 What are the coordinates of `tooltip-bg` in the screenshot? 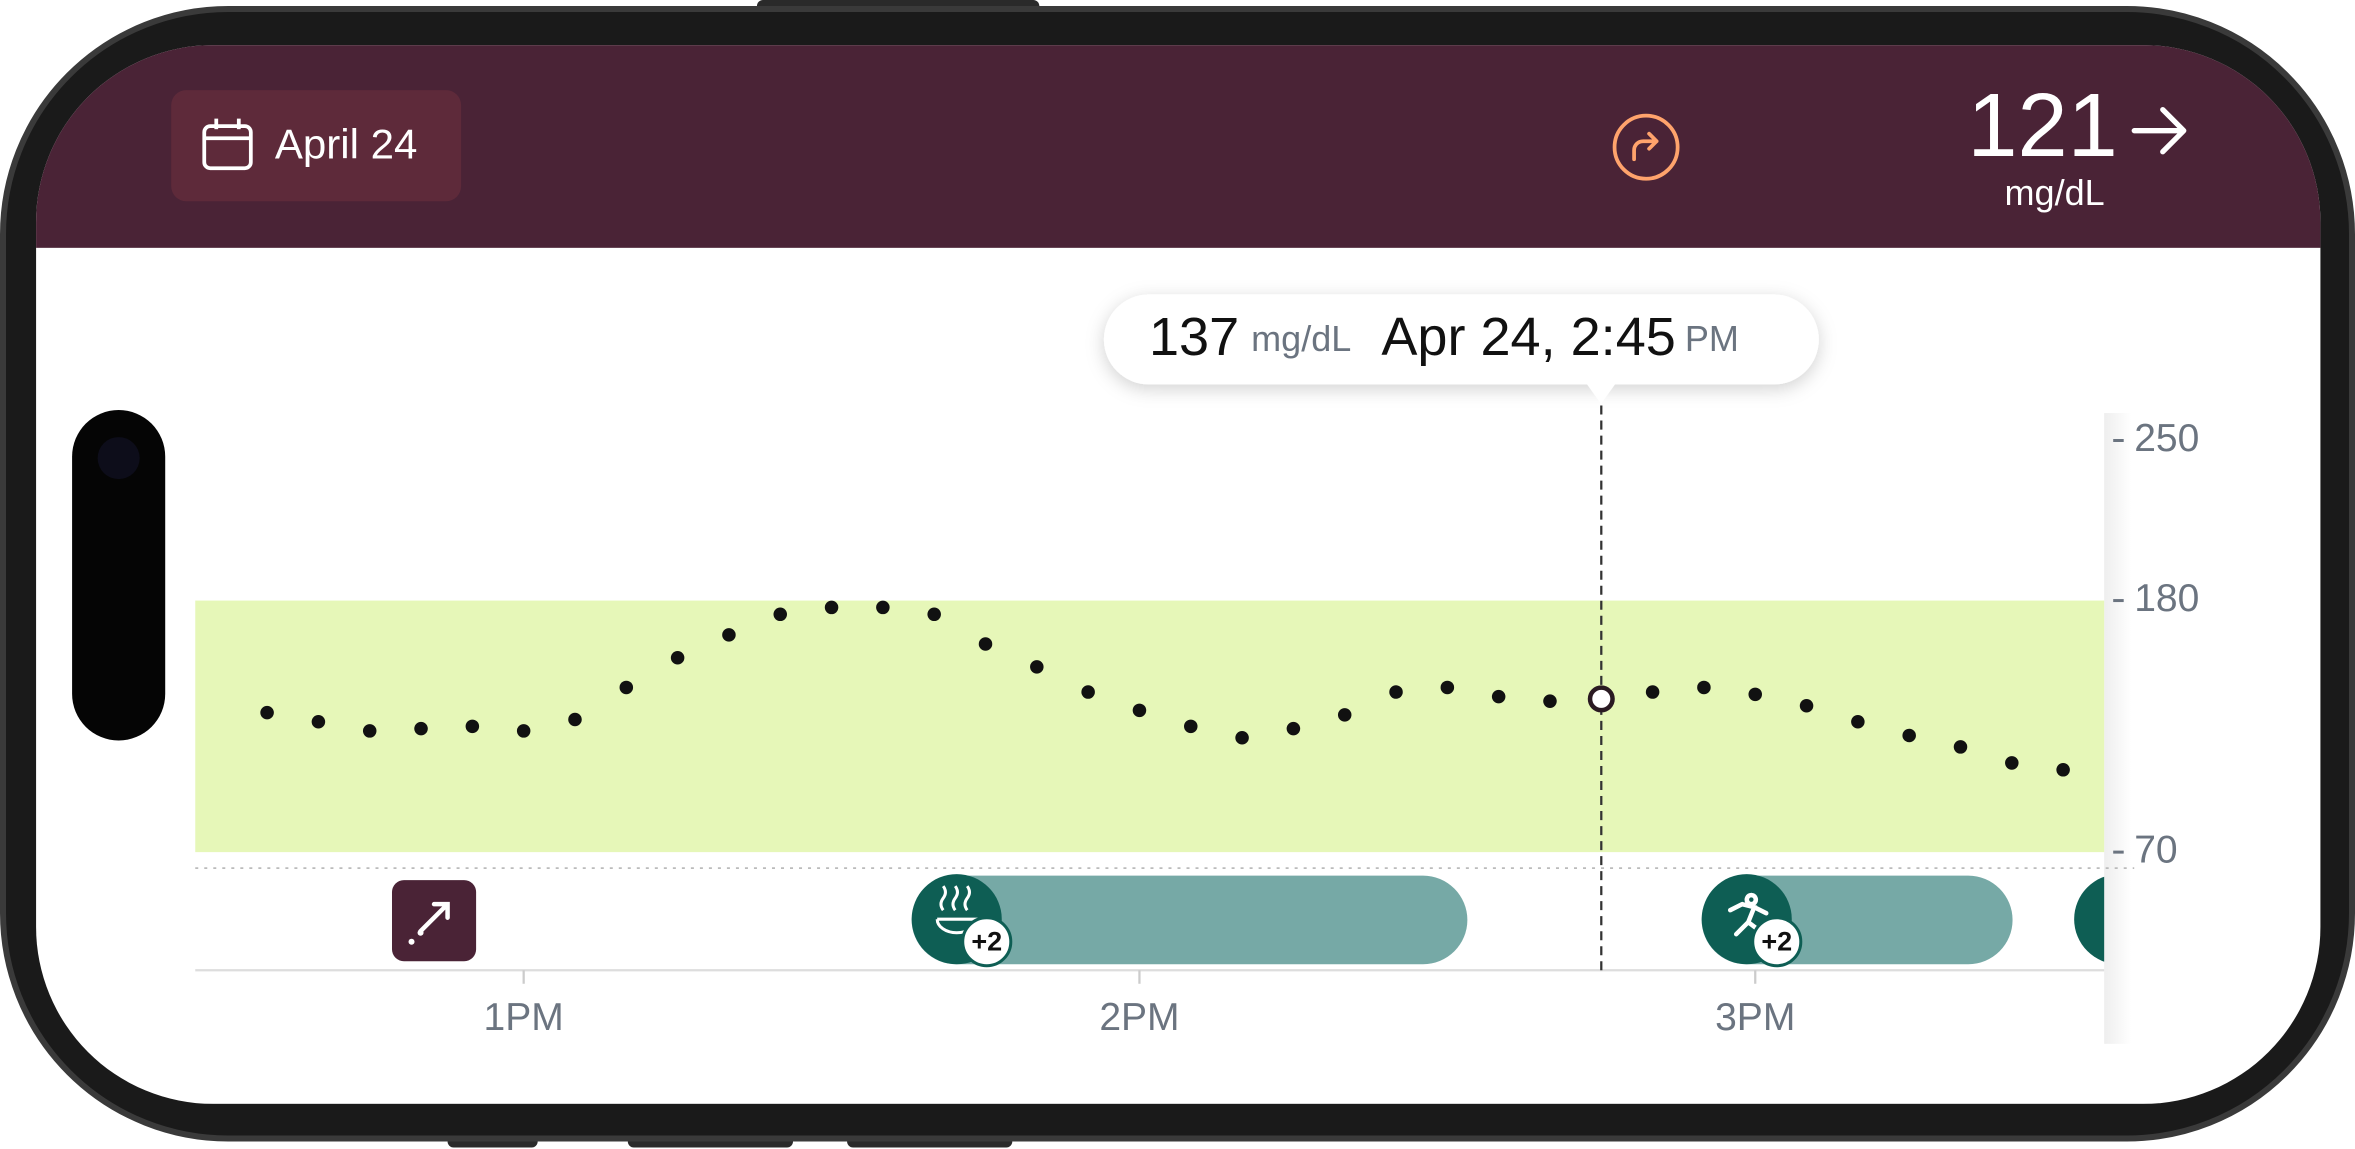 It's located at (1461, 339).